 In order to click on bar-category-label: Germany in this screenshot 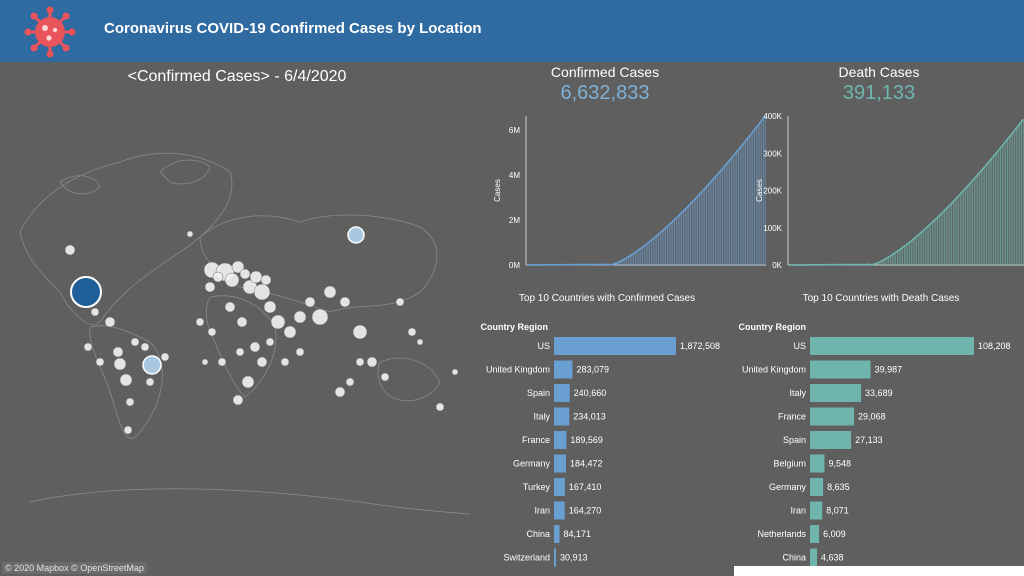, I will do `click(788, 487)`.